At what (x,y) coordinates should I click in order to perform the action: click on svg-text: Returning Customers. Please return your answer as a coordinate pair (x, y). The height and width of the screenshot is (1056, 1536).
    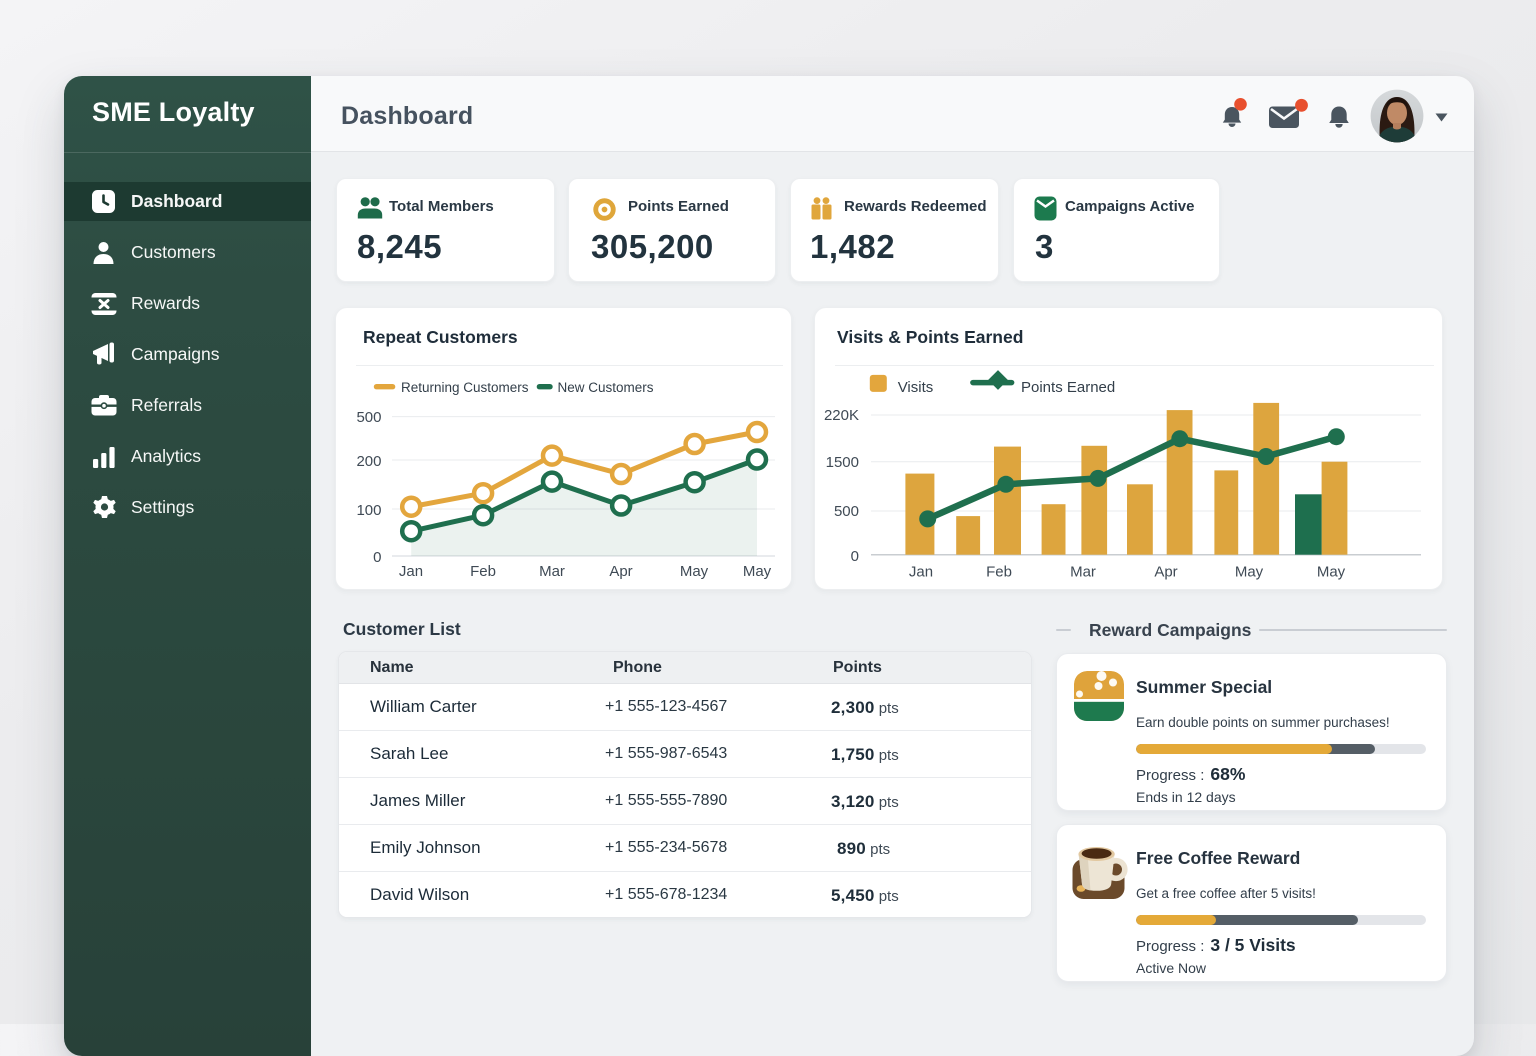
    Looking at the image, I should click on (465, 387).